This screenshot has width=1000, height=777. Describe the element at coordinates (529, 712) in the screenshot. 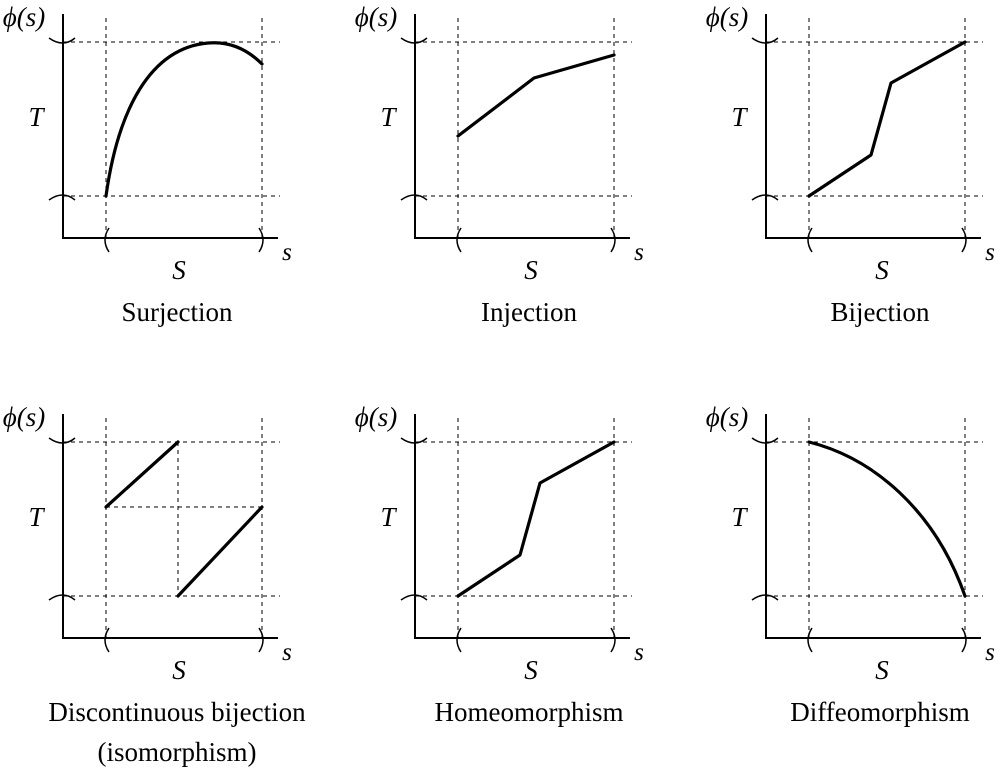

I see `panel-caption: Homeomorphism` at that location.